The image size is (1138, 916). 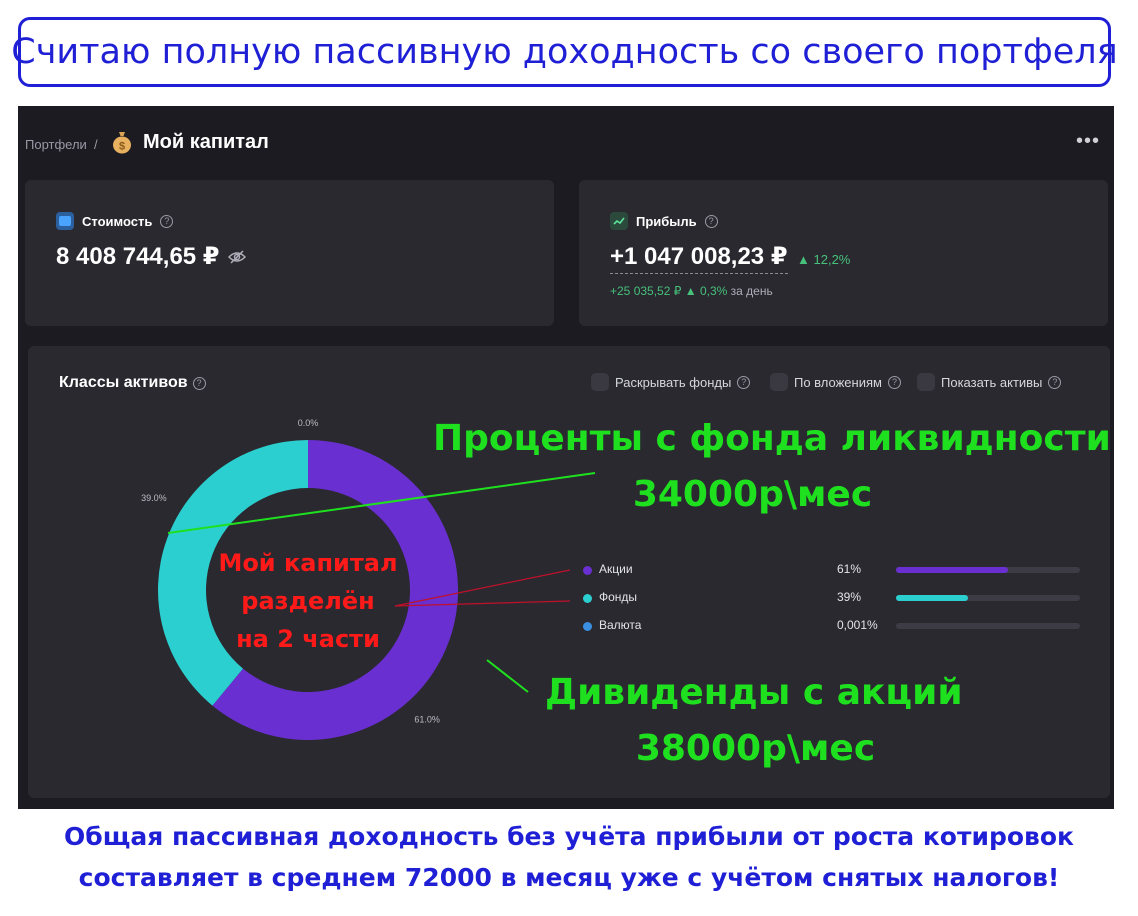 I want to click on legend-percent: 0,001%, so click(x=857, y=625).